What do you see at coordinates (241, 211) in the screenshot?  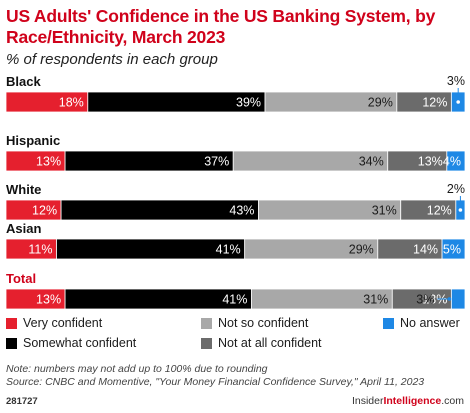 I see `data-label: 43%` at bounding box center [241, 211].